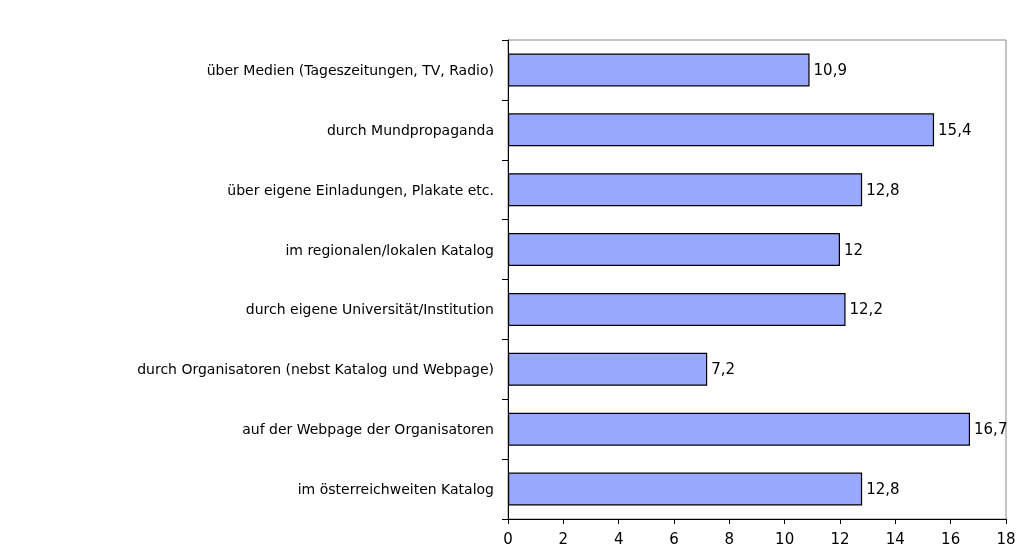 The height and width of the screenshot is (555, 1021). I want to click on x-tick-label: 8, so click(729, 538).